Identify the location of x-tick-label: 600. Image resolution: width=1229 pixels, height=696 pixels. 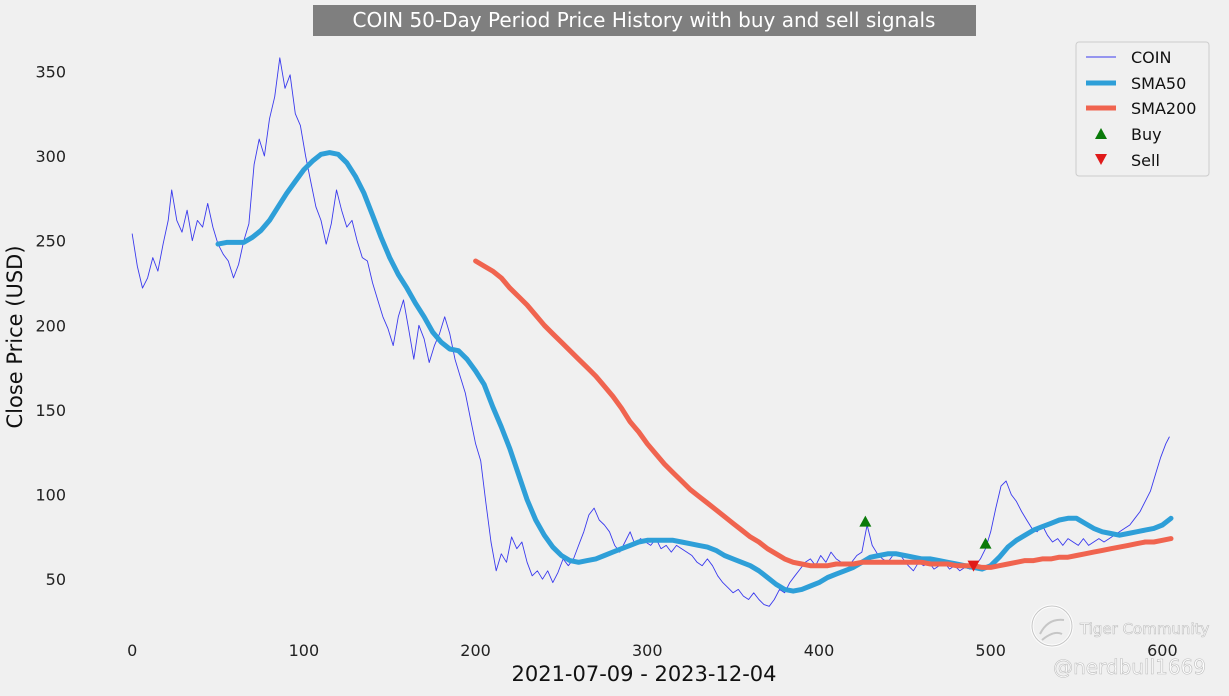
(1162, 650).